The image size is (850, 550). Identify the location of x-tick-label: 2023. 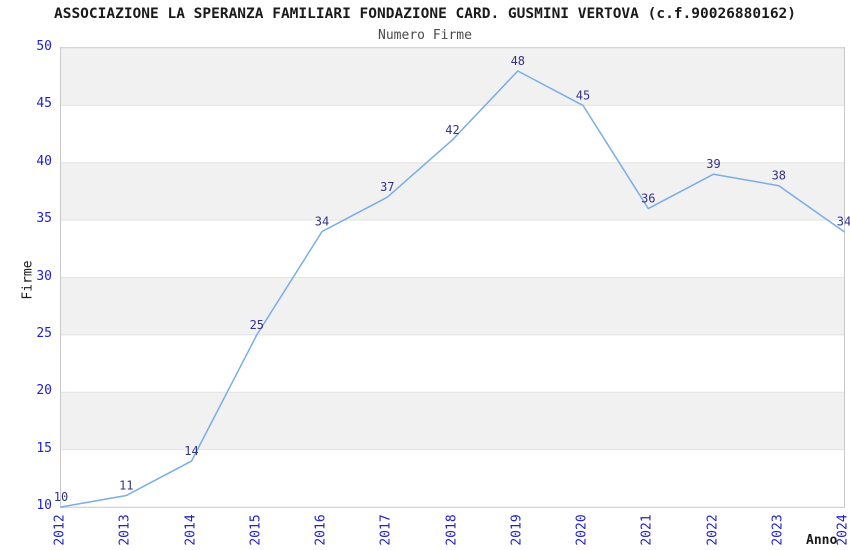
(778, 530).